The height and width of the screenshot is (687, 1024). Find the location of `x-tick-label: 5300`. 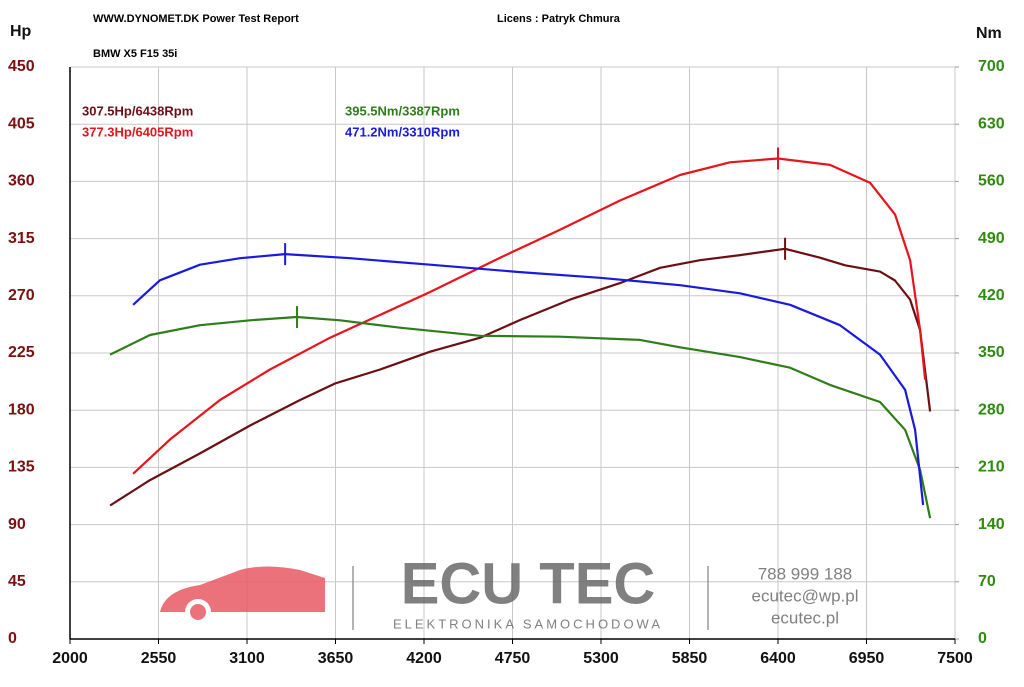

x-tick-label: 5300 is located at coordinates (601, 658).